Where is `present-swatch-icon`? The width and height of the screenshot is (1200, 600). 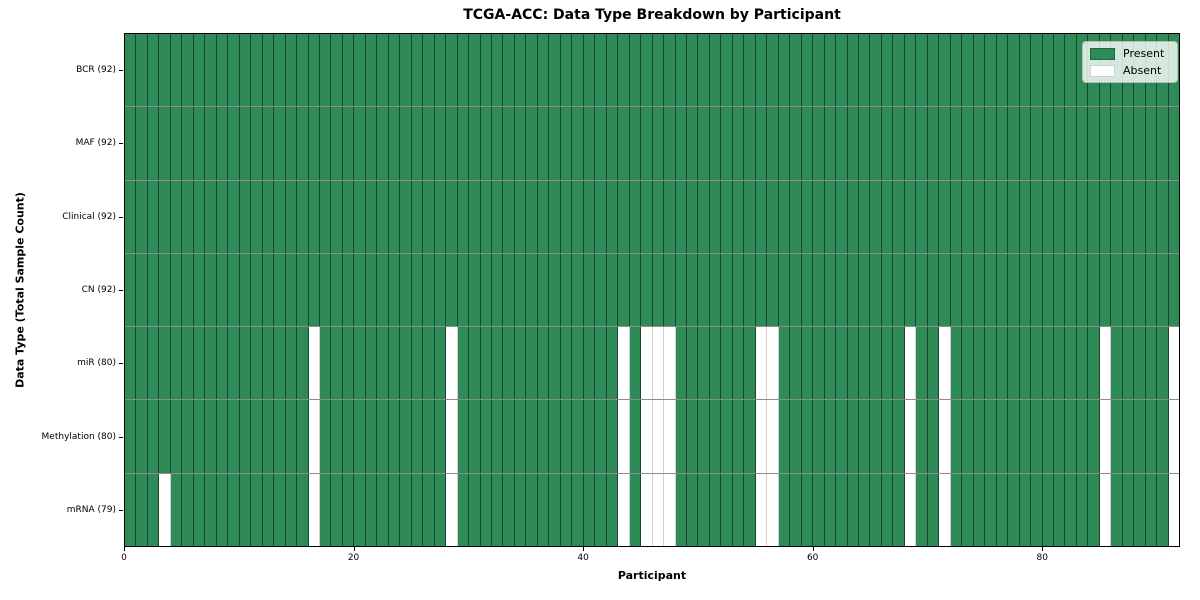
present-swatch-icon is located at coordinates (1102, 53).